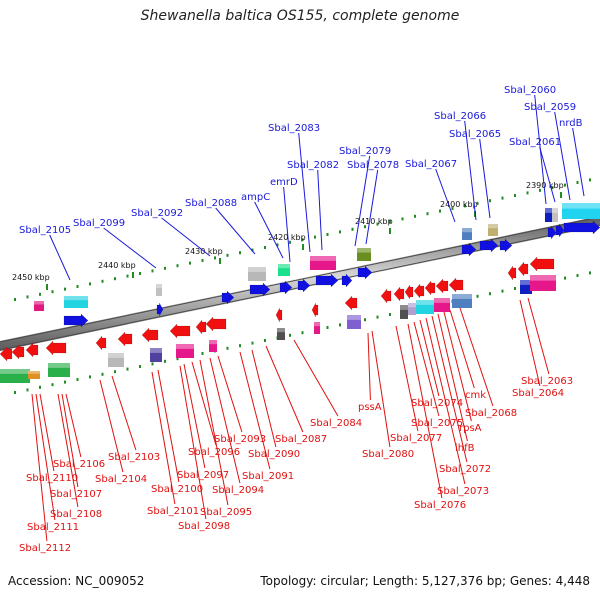 This screenshot has height=600, width=600. I want to click on top-gene-label: Sbal_2065, so click(475, 134).